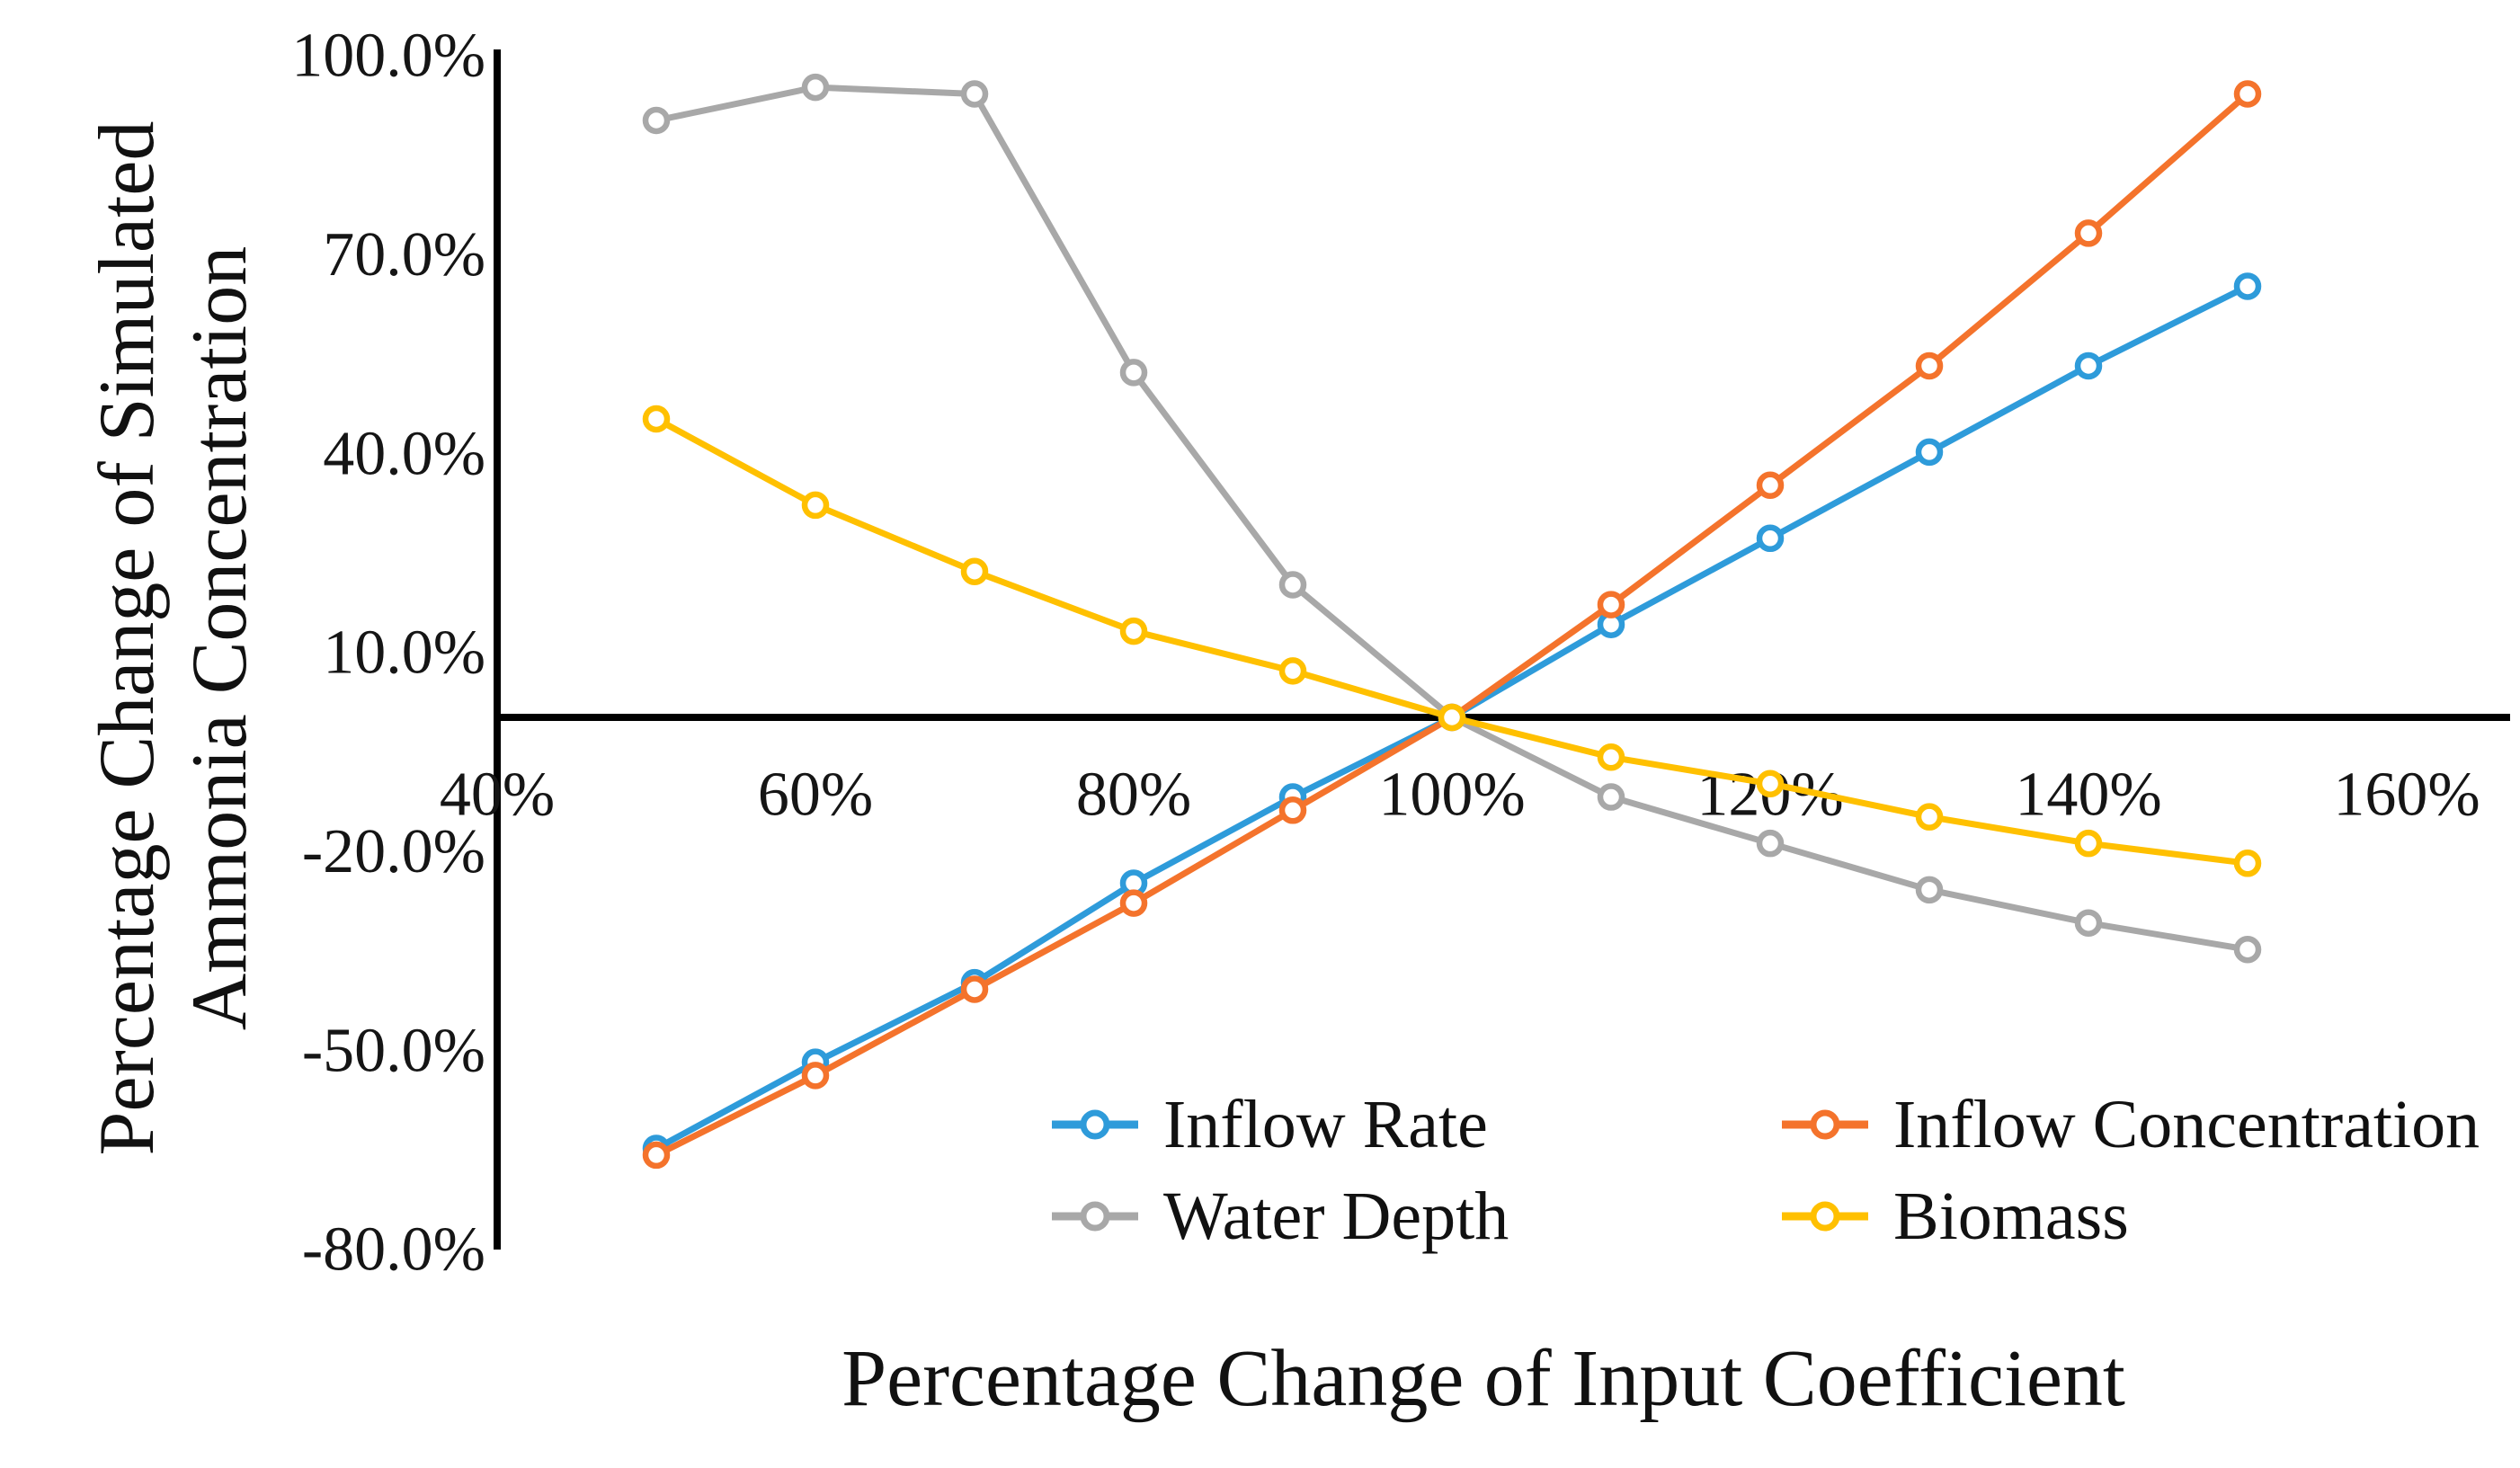 Image resolution: width=2520 pixels, height=1468 pixels. I want to click on legend-marker-biomass-icon, so click(1825, 1216).